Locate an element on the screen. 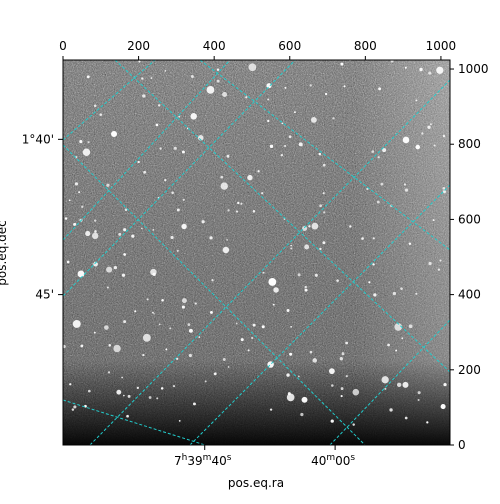 The width and height of the screenshot is (500, 504). x-tick-label-top: 800 is located at coordinates (365, 46).